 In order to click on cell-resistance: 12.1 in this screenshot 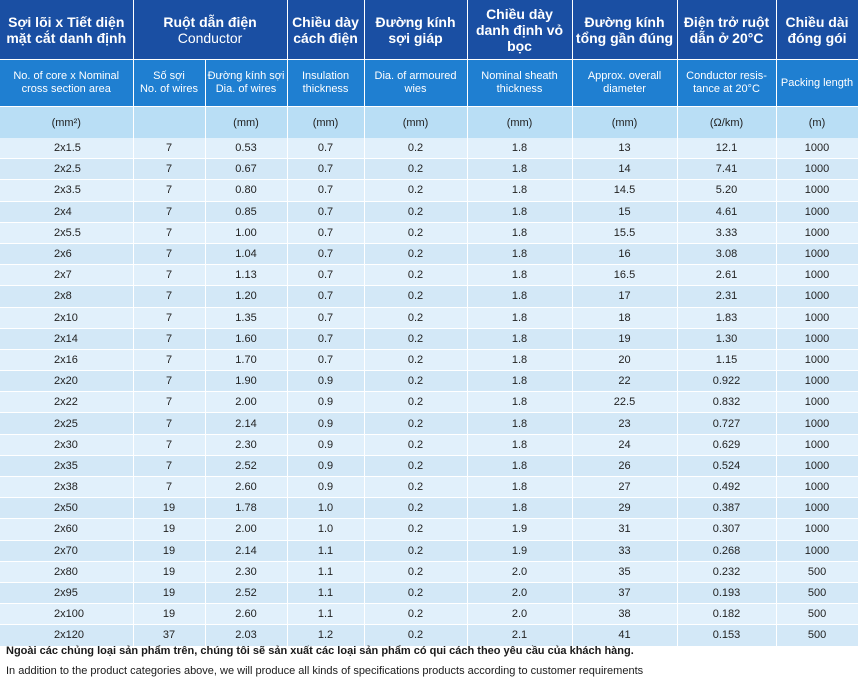, I will do `click(727, 149)`.